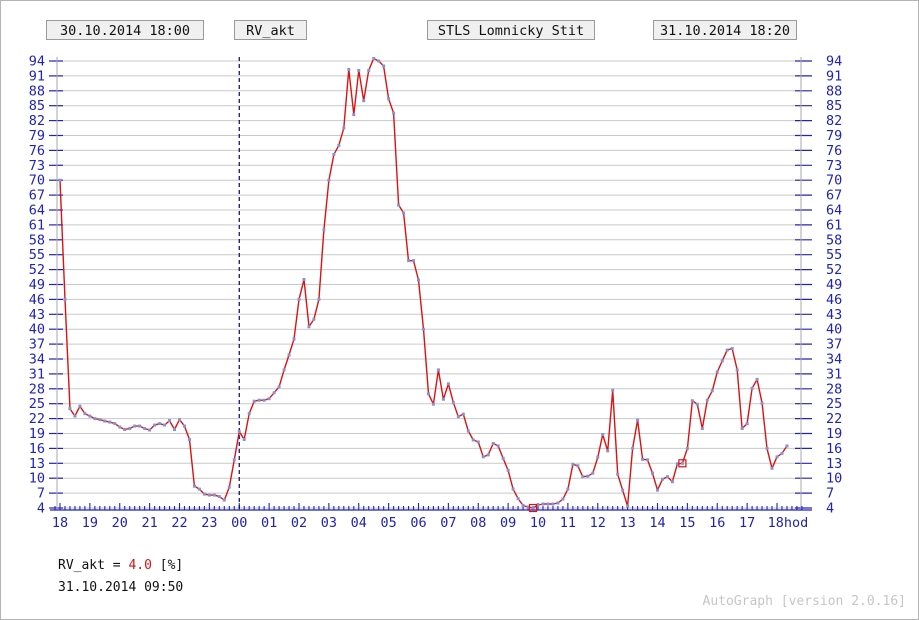 The width and height of the screenshot is (919, 620). I want to click on y-axis-label-left: 25, so click(37, 404).